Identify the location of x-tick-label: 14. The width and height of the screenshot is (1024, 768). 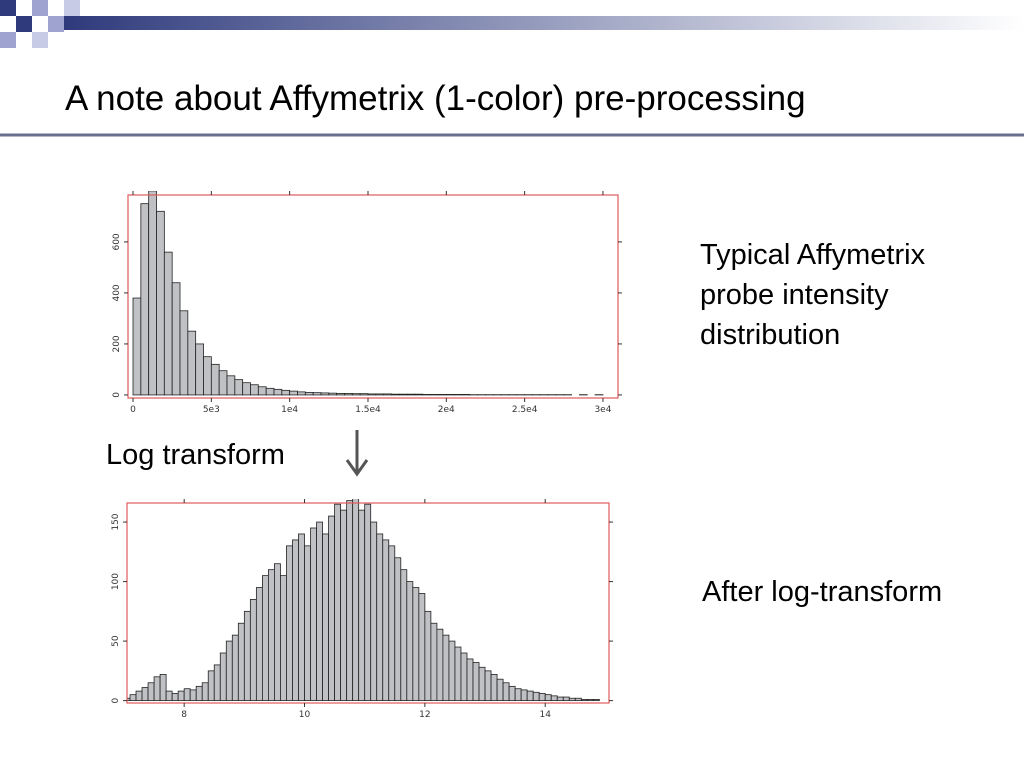
(545, 715).